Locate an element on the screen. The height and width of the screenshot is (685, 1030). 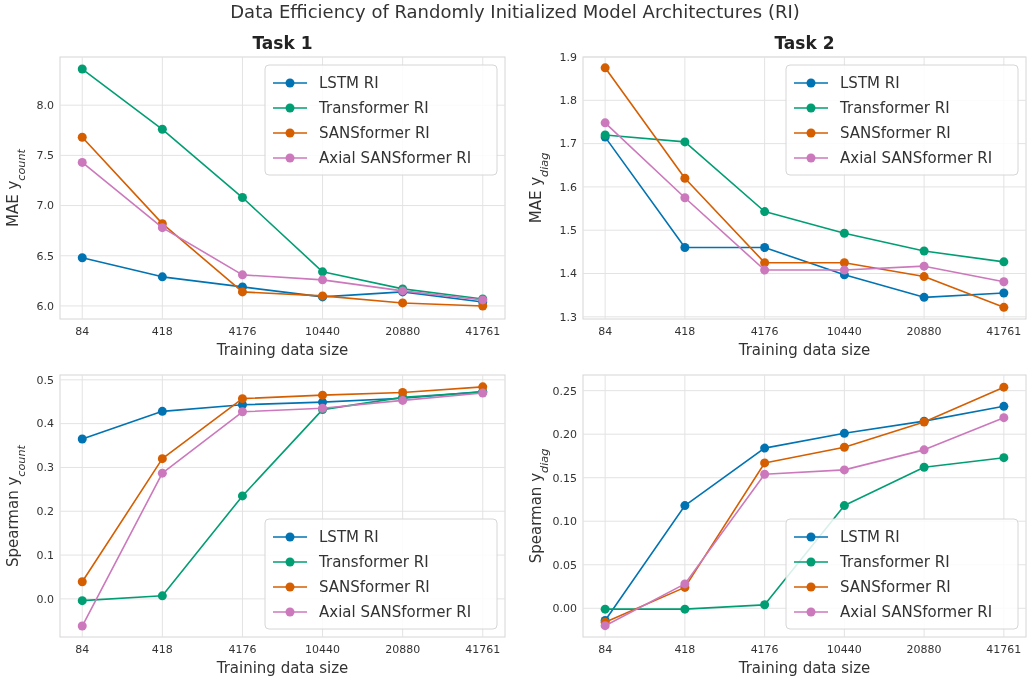
y-tick-label: 0.00 is located at coordinates (564, 609).